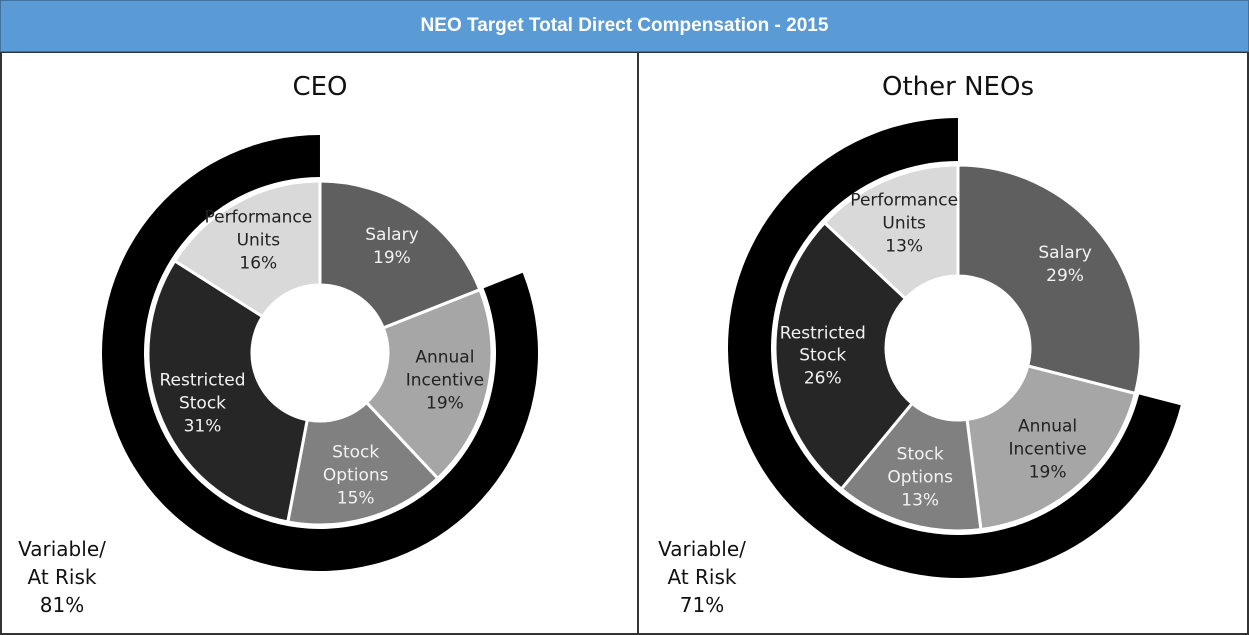 The image size is (1249, 635). Describe the element at coordinates (822, 378) in the screenshot. I see `slice-value: 26%` at that location.